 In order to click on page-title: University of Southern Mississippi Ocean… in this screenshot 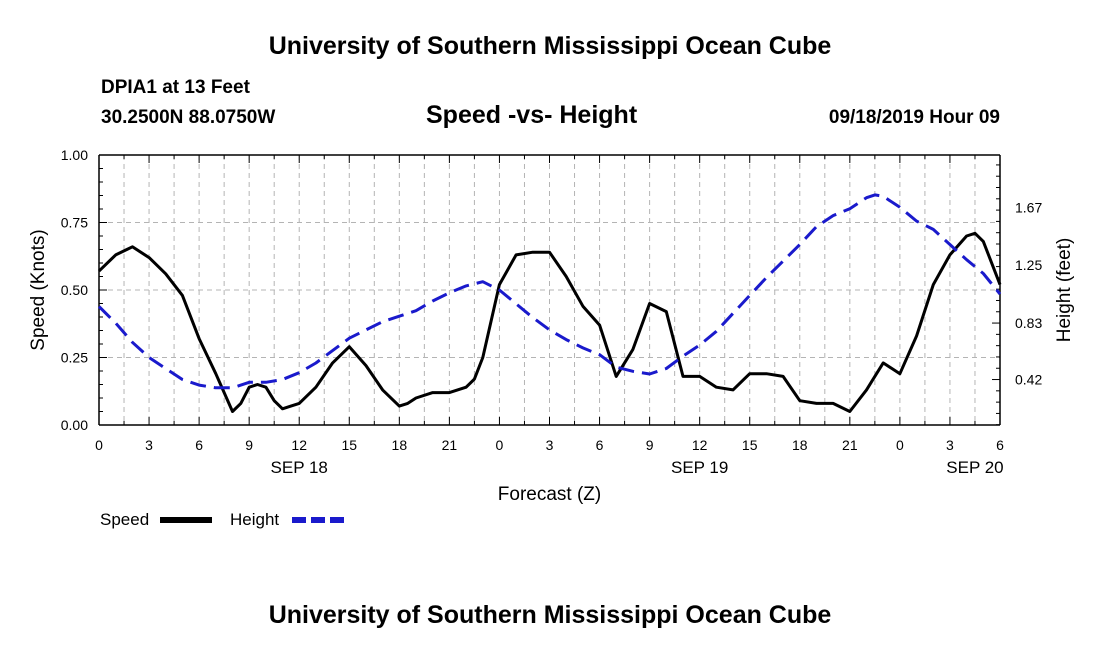, I will do `click(550, 46)`.